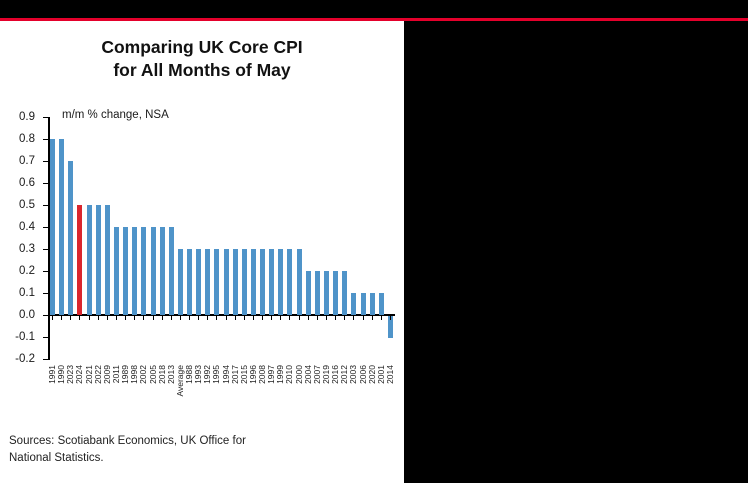 The width and height of the screenshot is (748, 483). Describe the element at coordinates (53, 227) in the screenshot. I see `bar-1991` at that location.